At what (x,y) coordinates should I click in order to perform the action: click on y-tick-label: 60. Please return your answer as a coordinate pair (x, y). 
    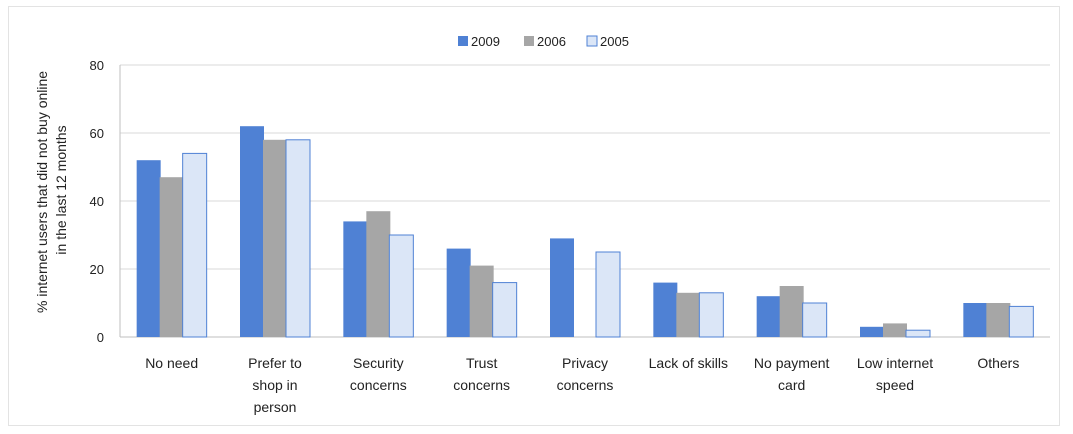
    Looking at the image, I should click on (97, 133).